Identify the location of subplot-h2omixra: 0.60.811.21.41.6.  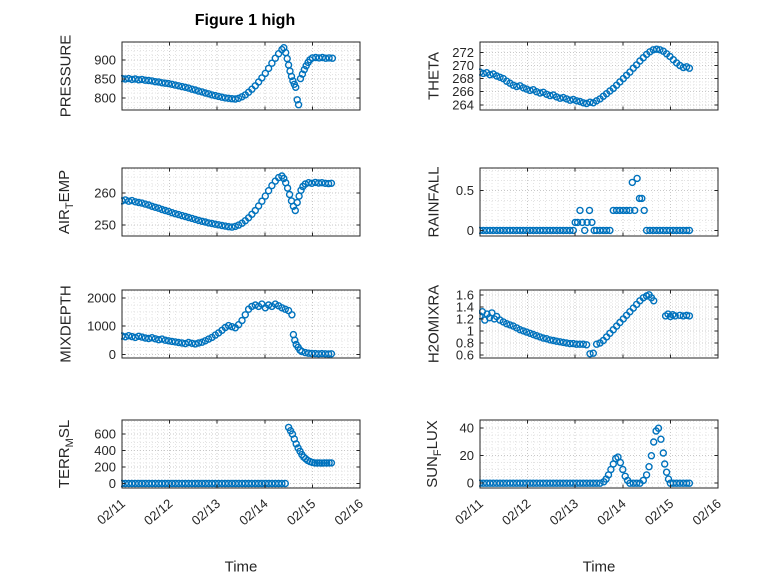
(587, 324).